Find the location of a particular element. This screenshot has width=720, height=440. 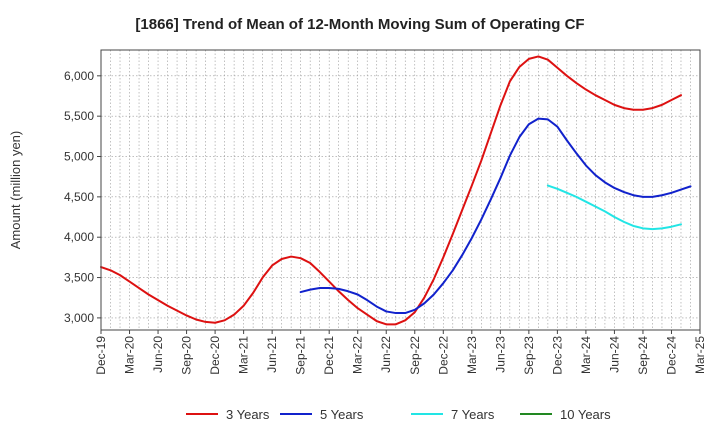

x-tick-label: Dec-22 is located at coordinates (443, 355).